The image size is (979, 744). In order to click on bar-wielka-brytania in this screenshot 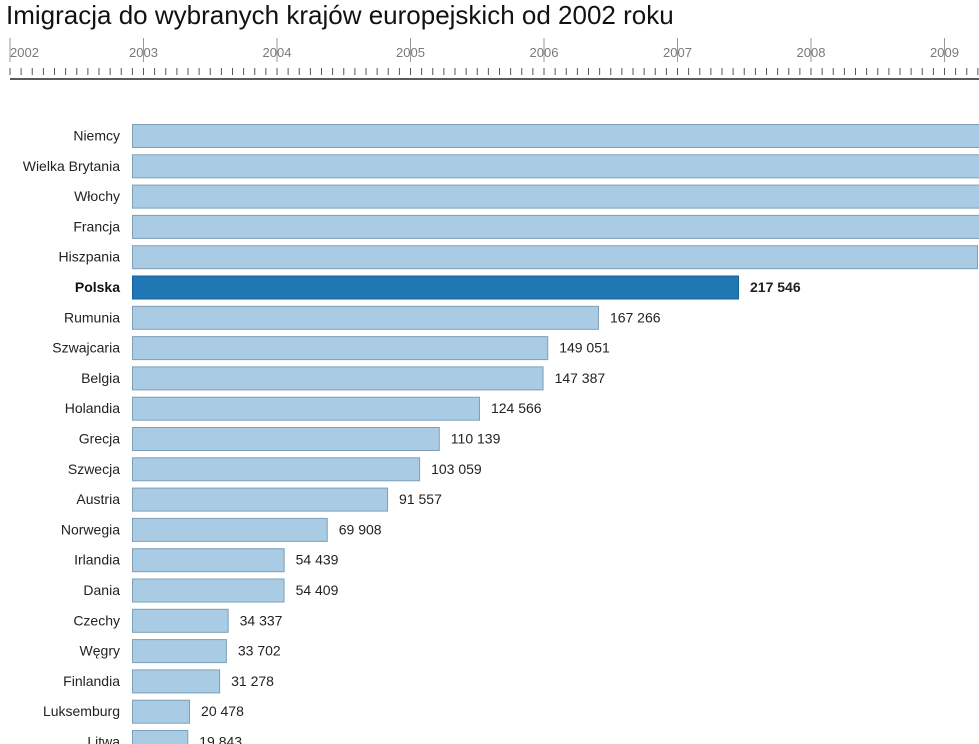, I will do `click(555, 166)`.